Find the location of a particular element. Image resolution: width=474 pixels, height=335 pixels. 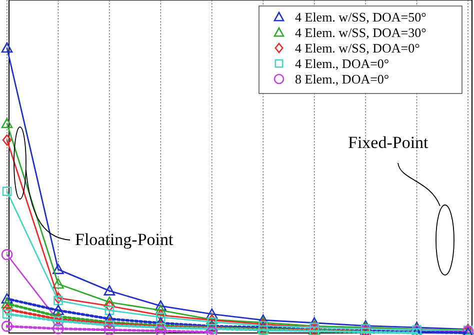

annotation: Floating-Point is located at coordinates (124, 239).